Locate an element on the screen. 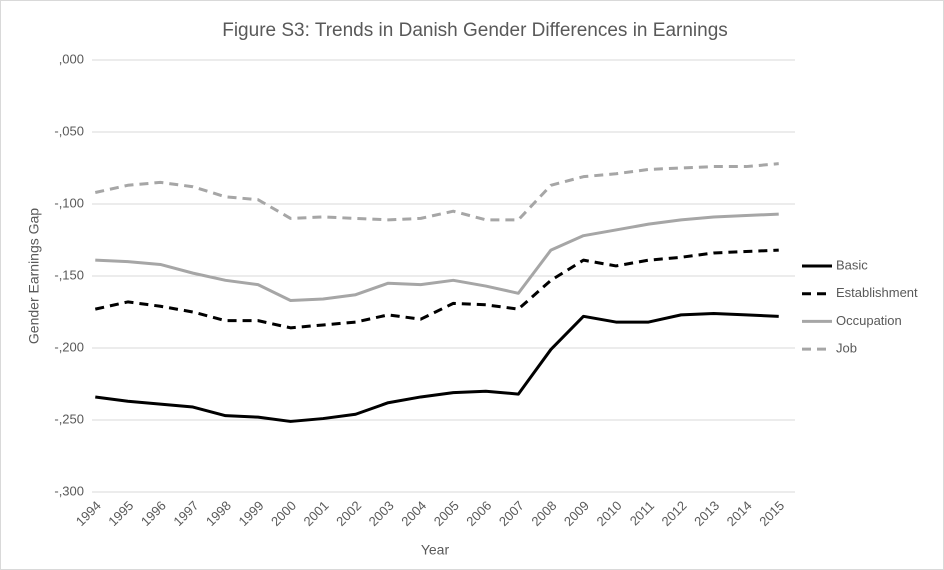 Image resolution: width=944 pixels, height=570 pixels. legend-label: Establishment is located at coordinates (877, 292).